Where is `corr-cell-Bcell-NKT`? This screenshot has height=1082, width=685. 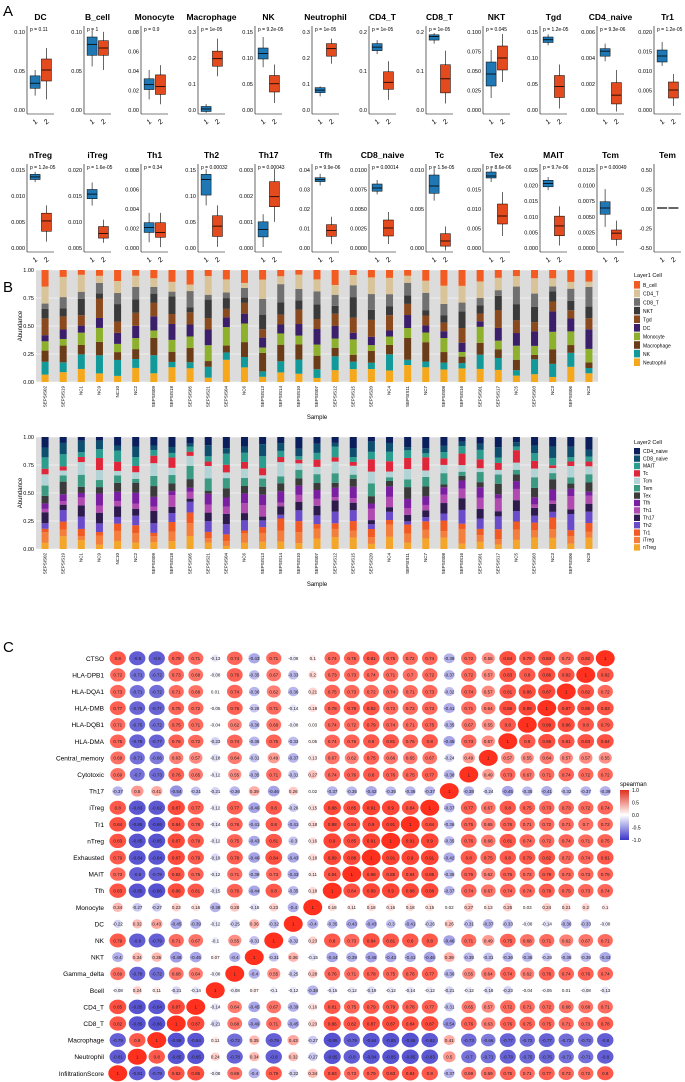
corr-cell-Bcell-NKT is located at coordinates (254, 990).